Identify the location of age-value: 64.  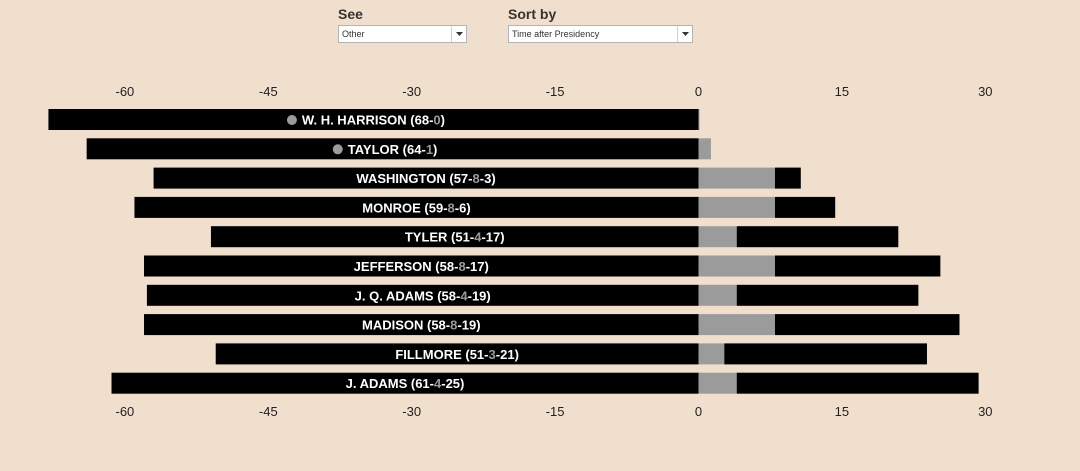
(414, 149).